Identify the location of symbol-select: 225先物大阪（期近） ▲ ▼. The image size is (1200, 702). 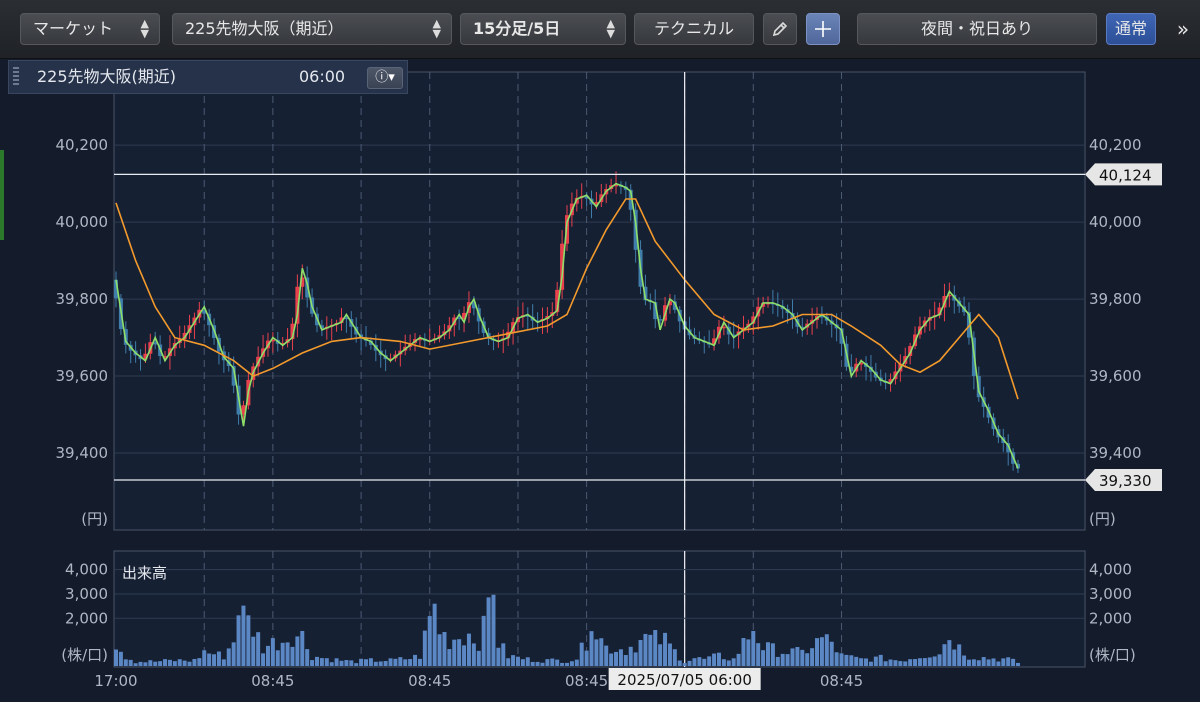
(312, 29).